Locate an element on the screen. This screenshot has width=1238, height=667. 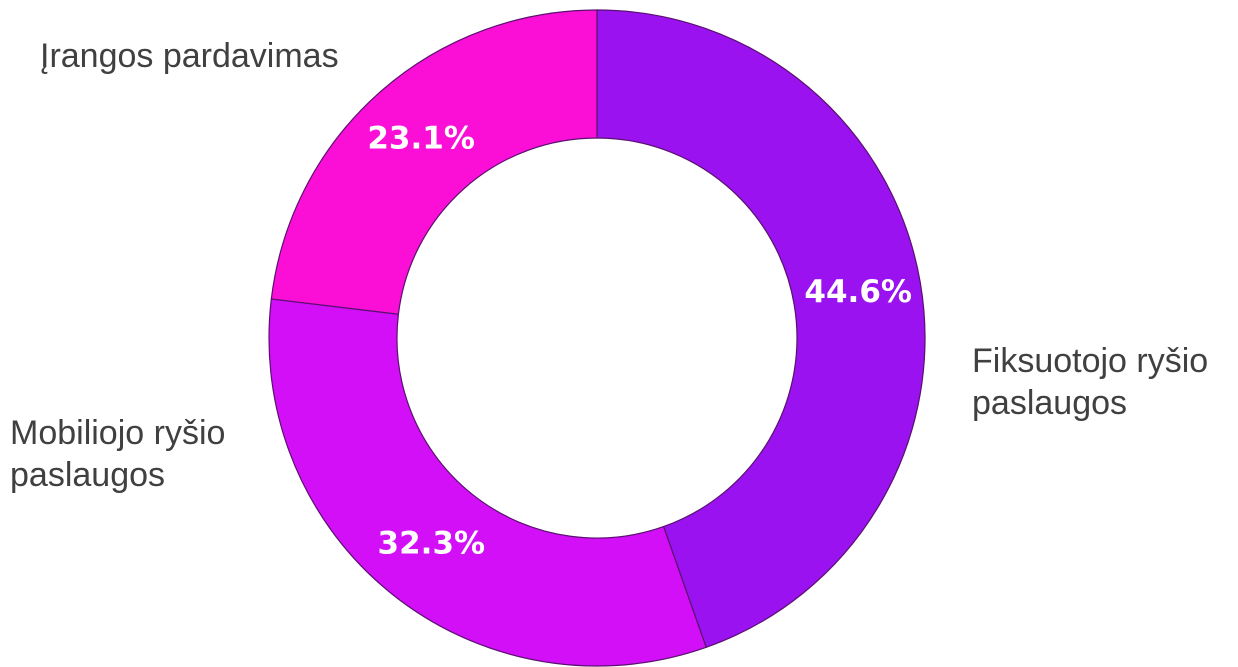
data-label: 44.6% is located at coordinates (858, 292).